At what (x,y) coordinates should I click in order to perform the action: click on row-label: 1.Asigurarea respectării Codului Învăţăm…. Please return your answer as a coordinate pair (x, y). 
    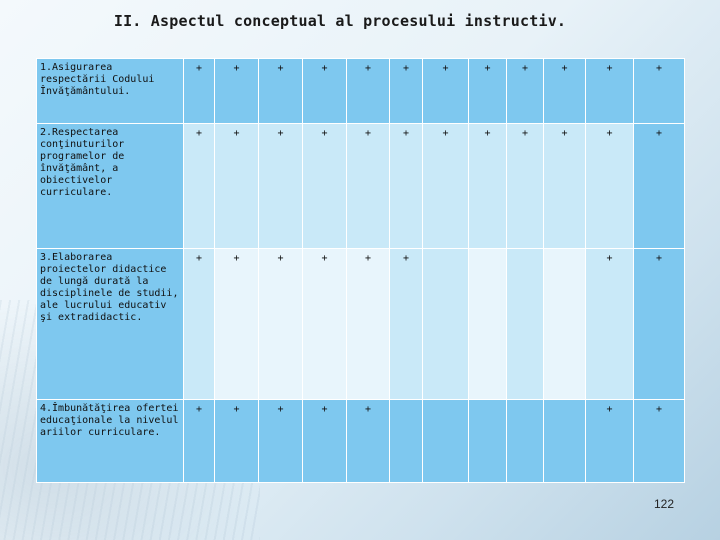
    Looking at the image, I should click on (110, 91).